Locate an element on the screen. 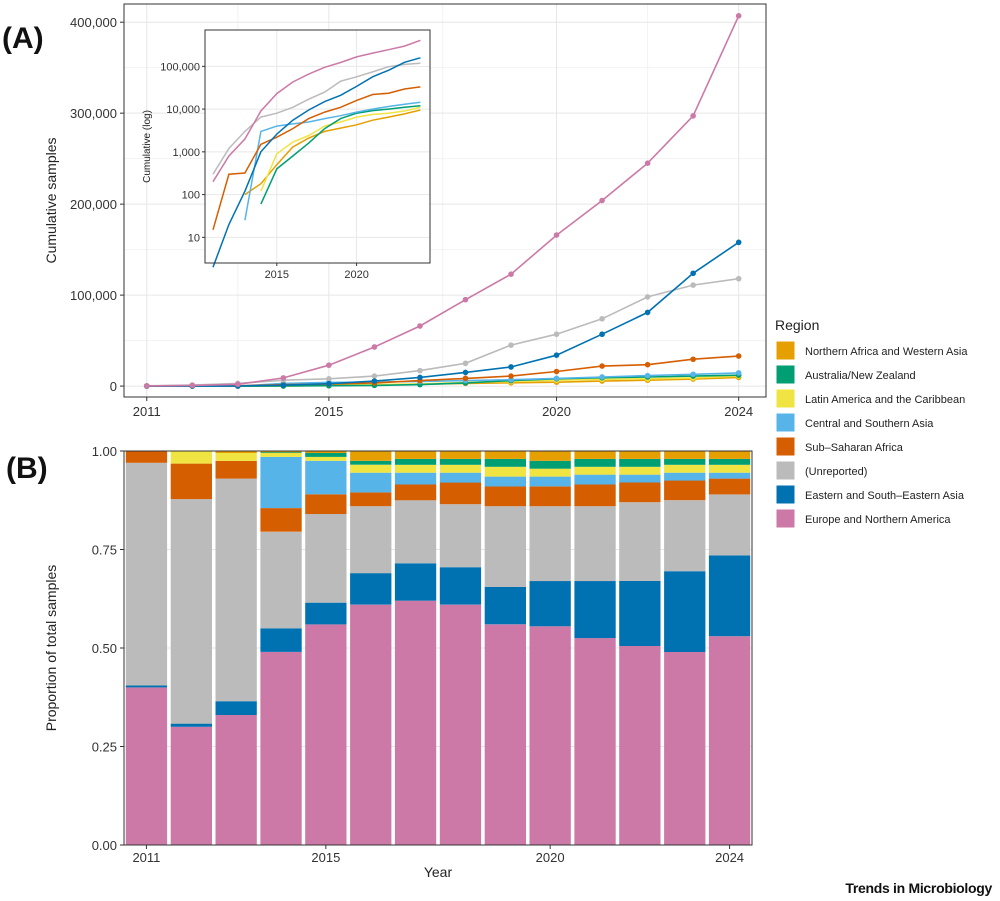  panel-a-x-tick-label: 2024 is located at coordinates (738, 411).